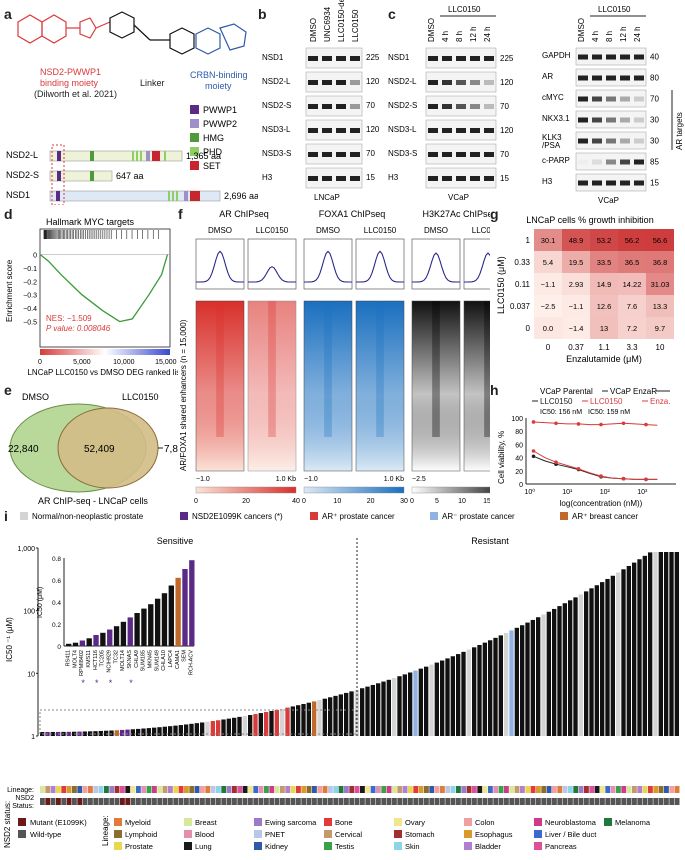 Image resolution: width=685 pixels, height=860 pixels. What do you see at coordinates (314, 516) in the screenshot?
I see `legend-swatch` at bounding box center [314, 516].